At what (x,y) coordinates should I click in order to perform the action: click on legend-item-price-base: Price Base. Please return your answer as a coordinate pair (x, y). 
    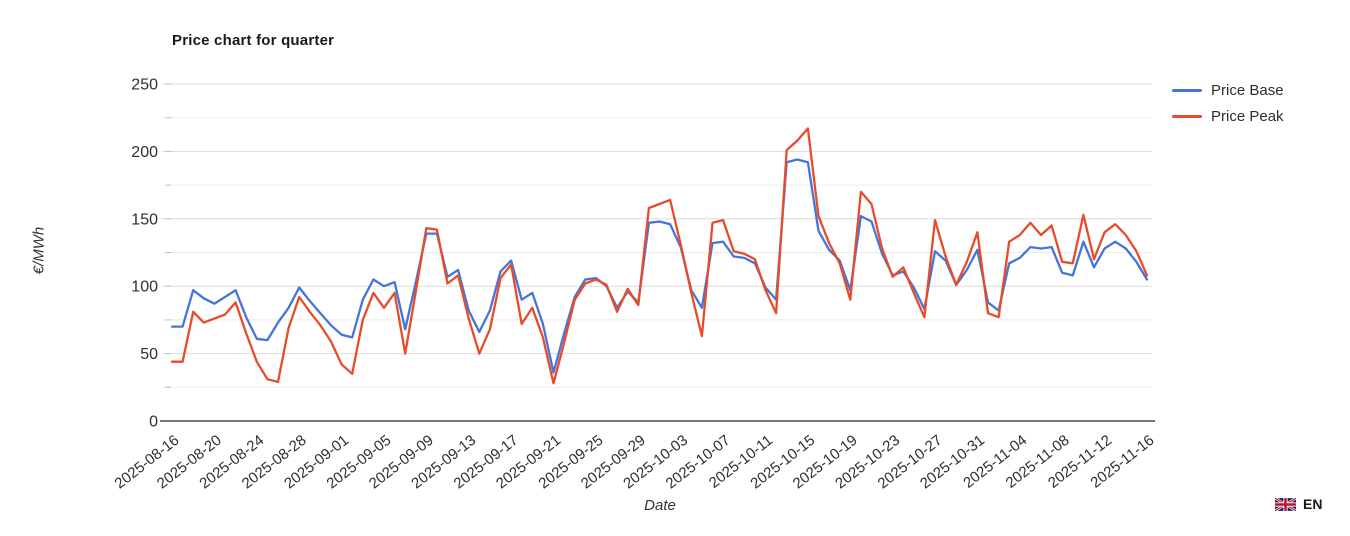
    Looking at the image, I should click on (1228, 90).